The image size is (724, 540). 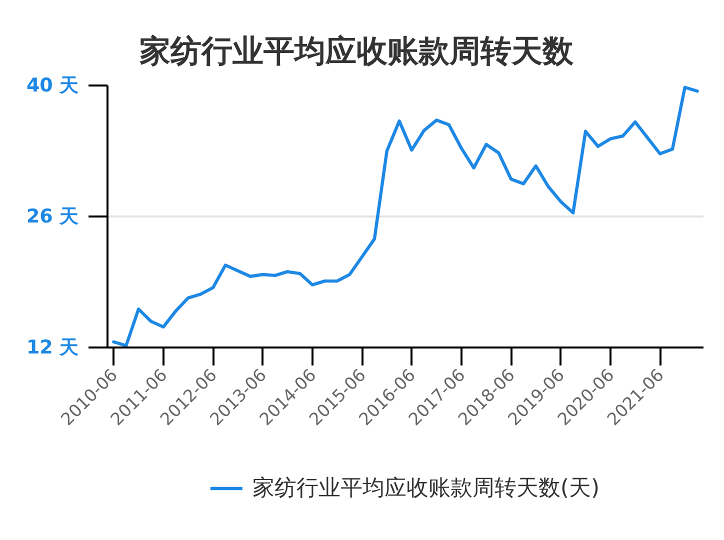 I want to click on y-tick-label: 26 天, so click(x=52, y=217).